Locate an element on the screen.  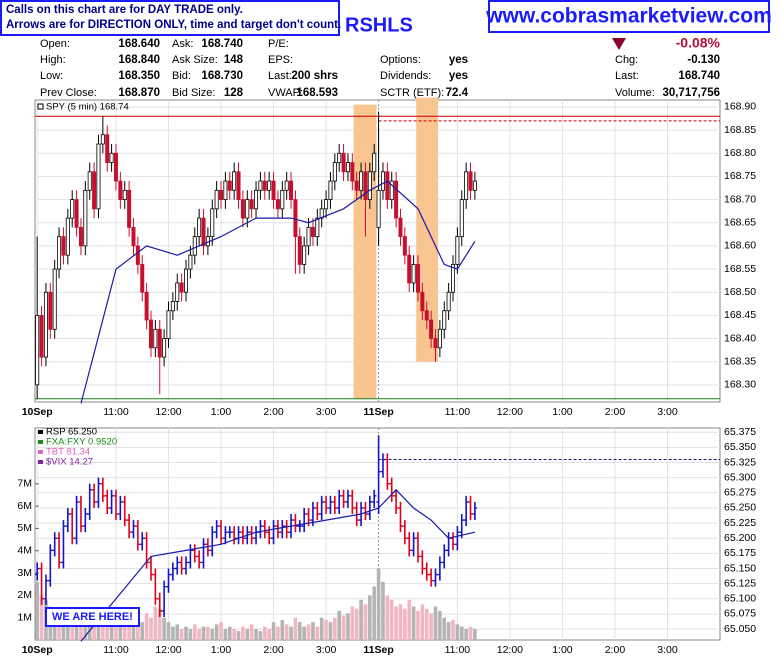
y-tick-label: 168.30 is located at coordinates (740, 385).